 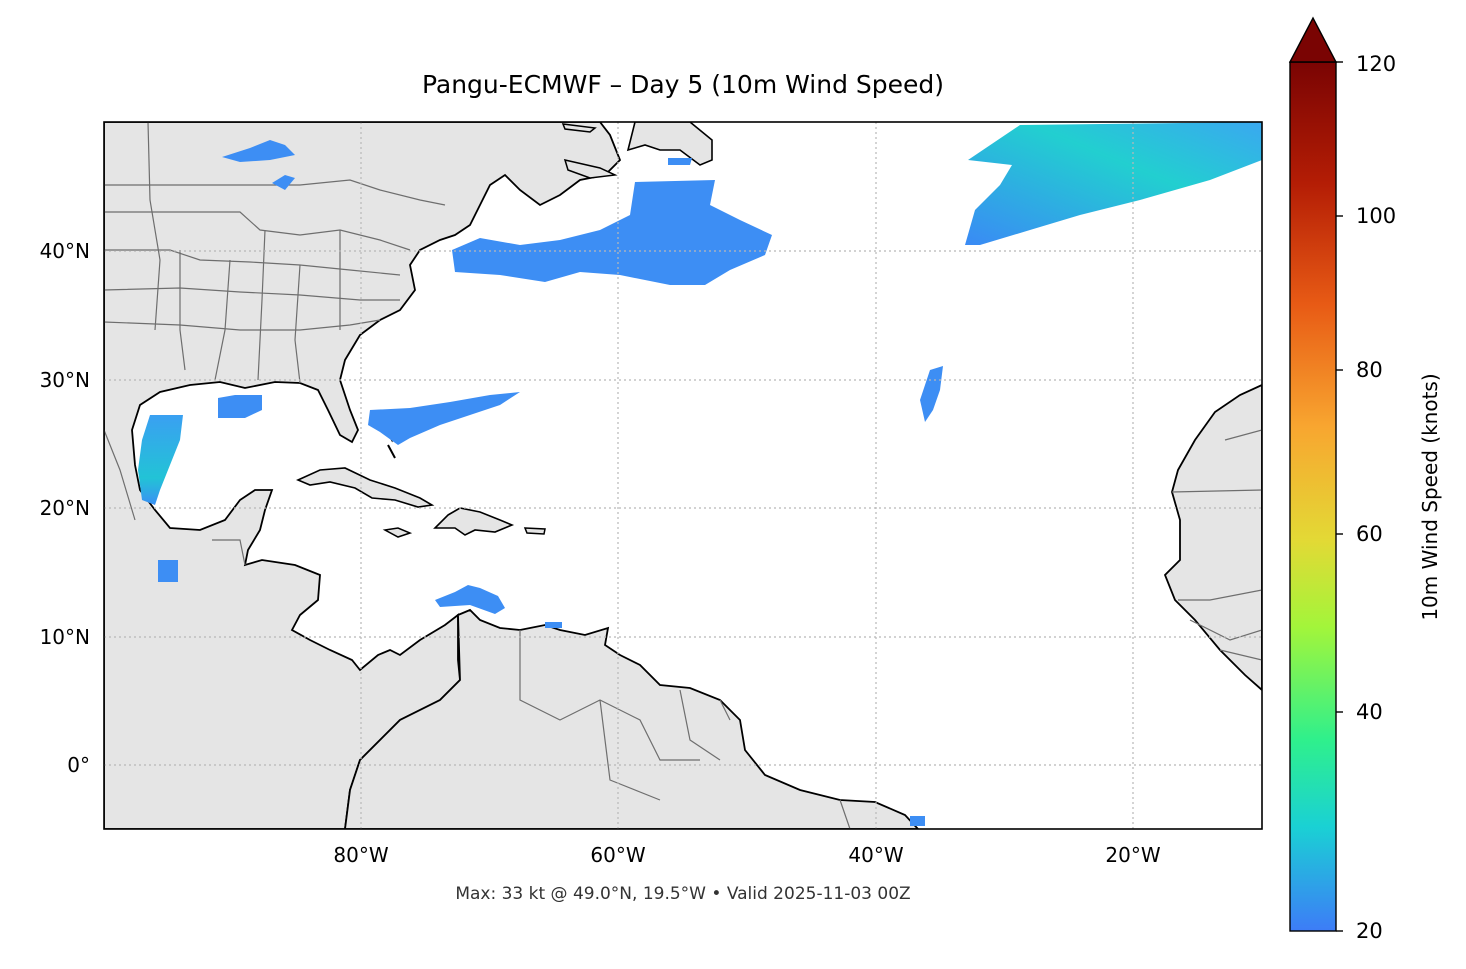 I want to click on land-africa, so click(x=1212, y=538).